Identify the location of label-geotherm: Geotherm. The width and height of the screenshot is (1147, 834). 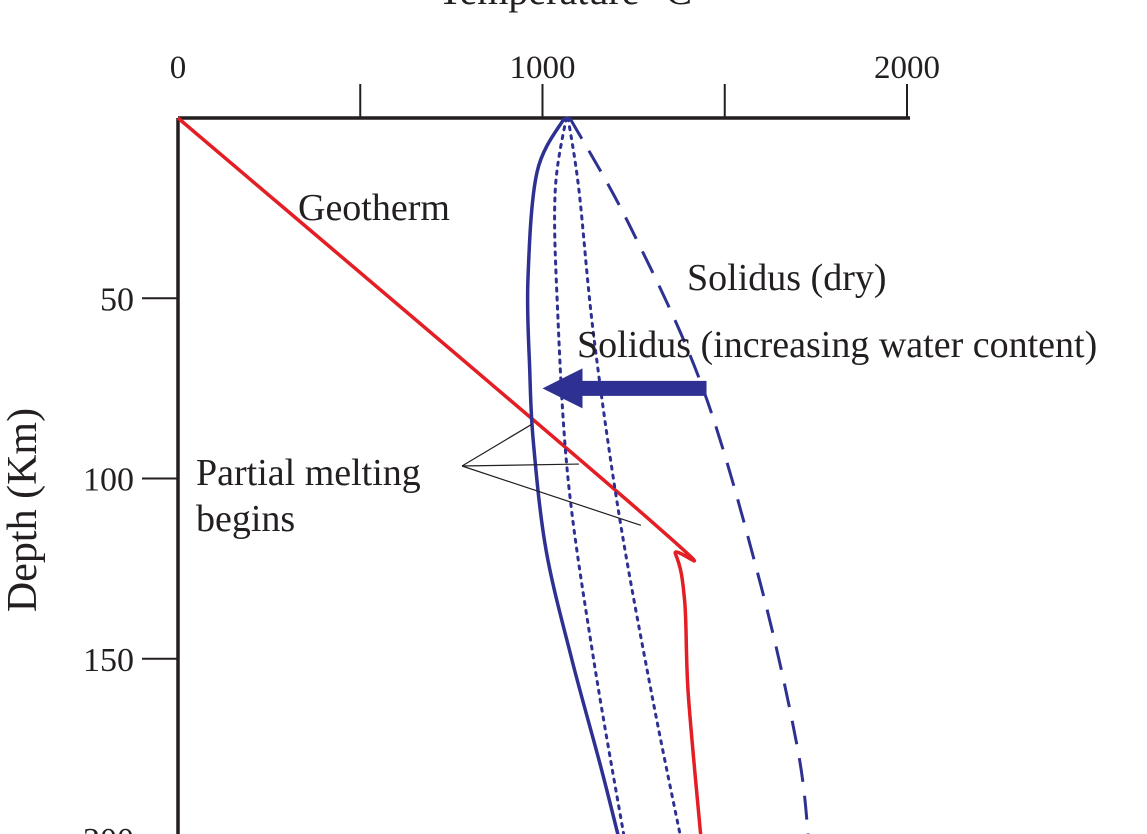
(374, 208).